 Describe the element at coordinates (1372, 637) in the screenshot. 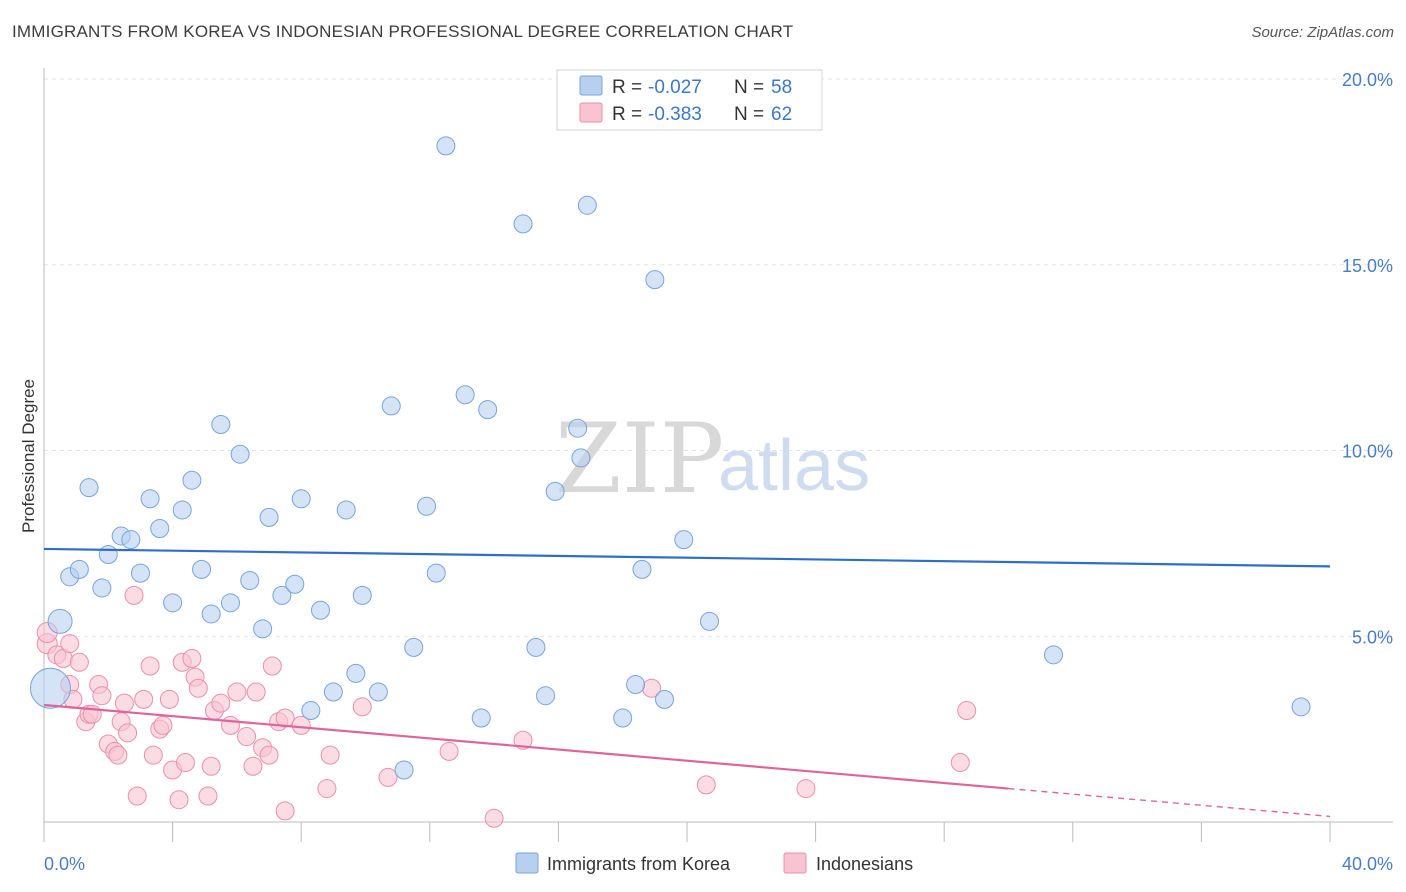

I see `y-tick-label: 5.0%` at that location.